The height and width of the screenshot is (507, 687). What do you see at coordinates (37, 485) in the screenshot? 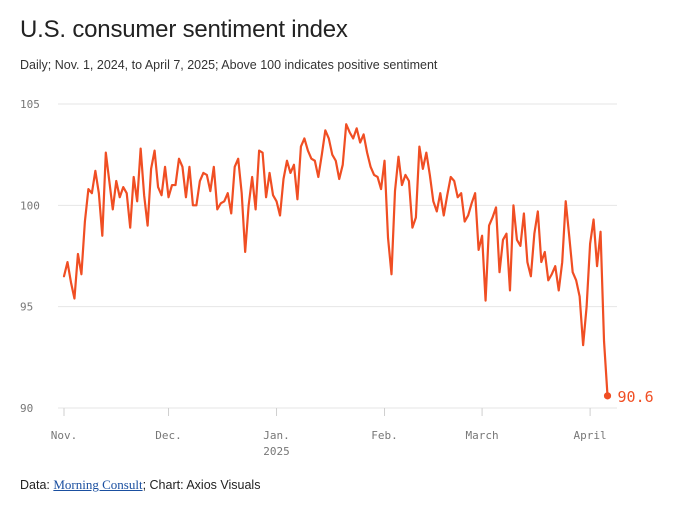
I see `source-prefix: Data:` at bounding box center [37, 485].